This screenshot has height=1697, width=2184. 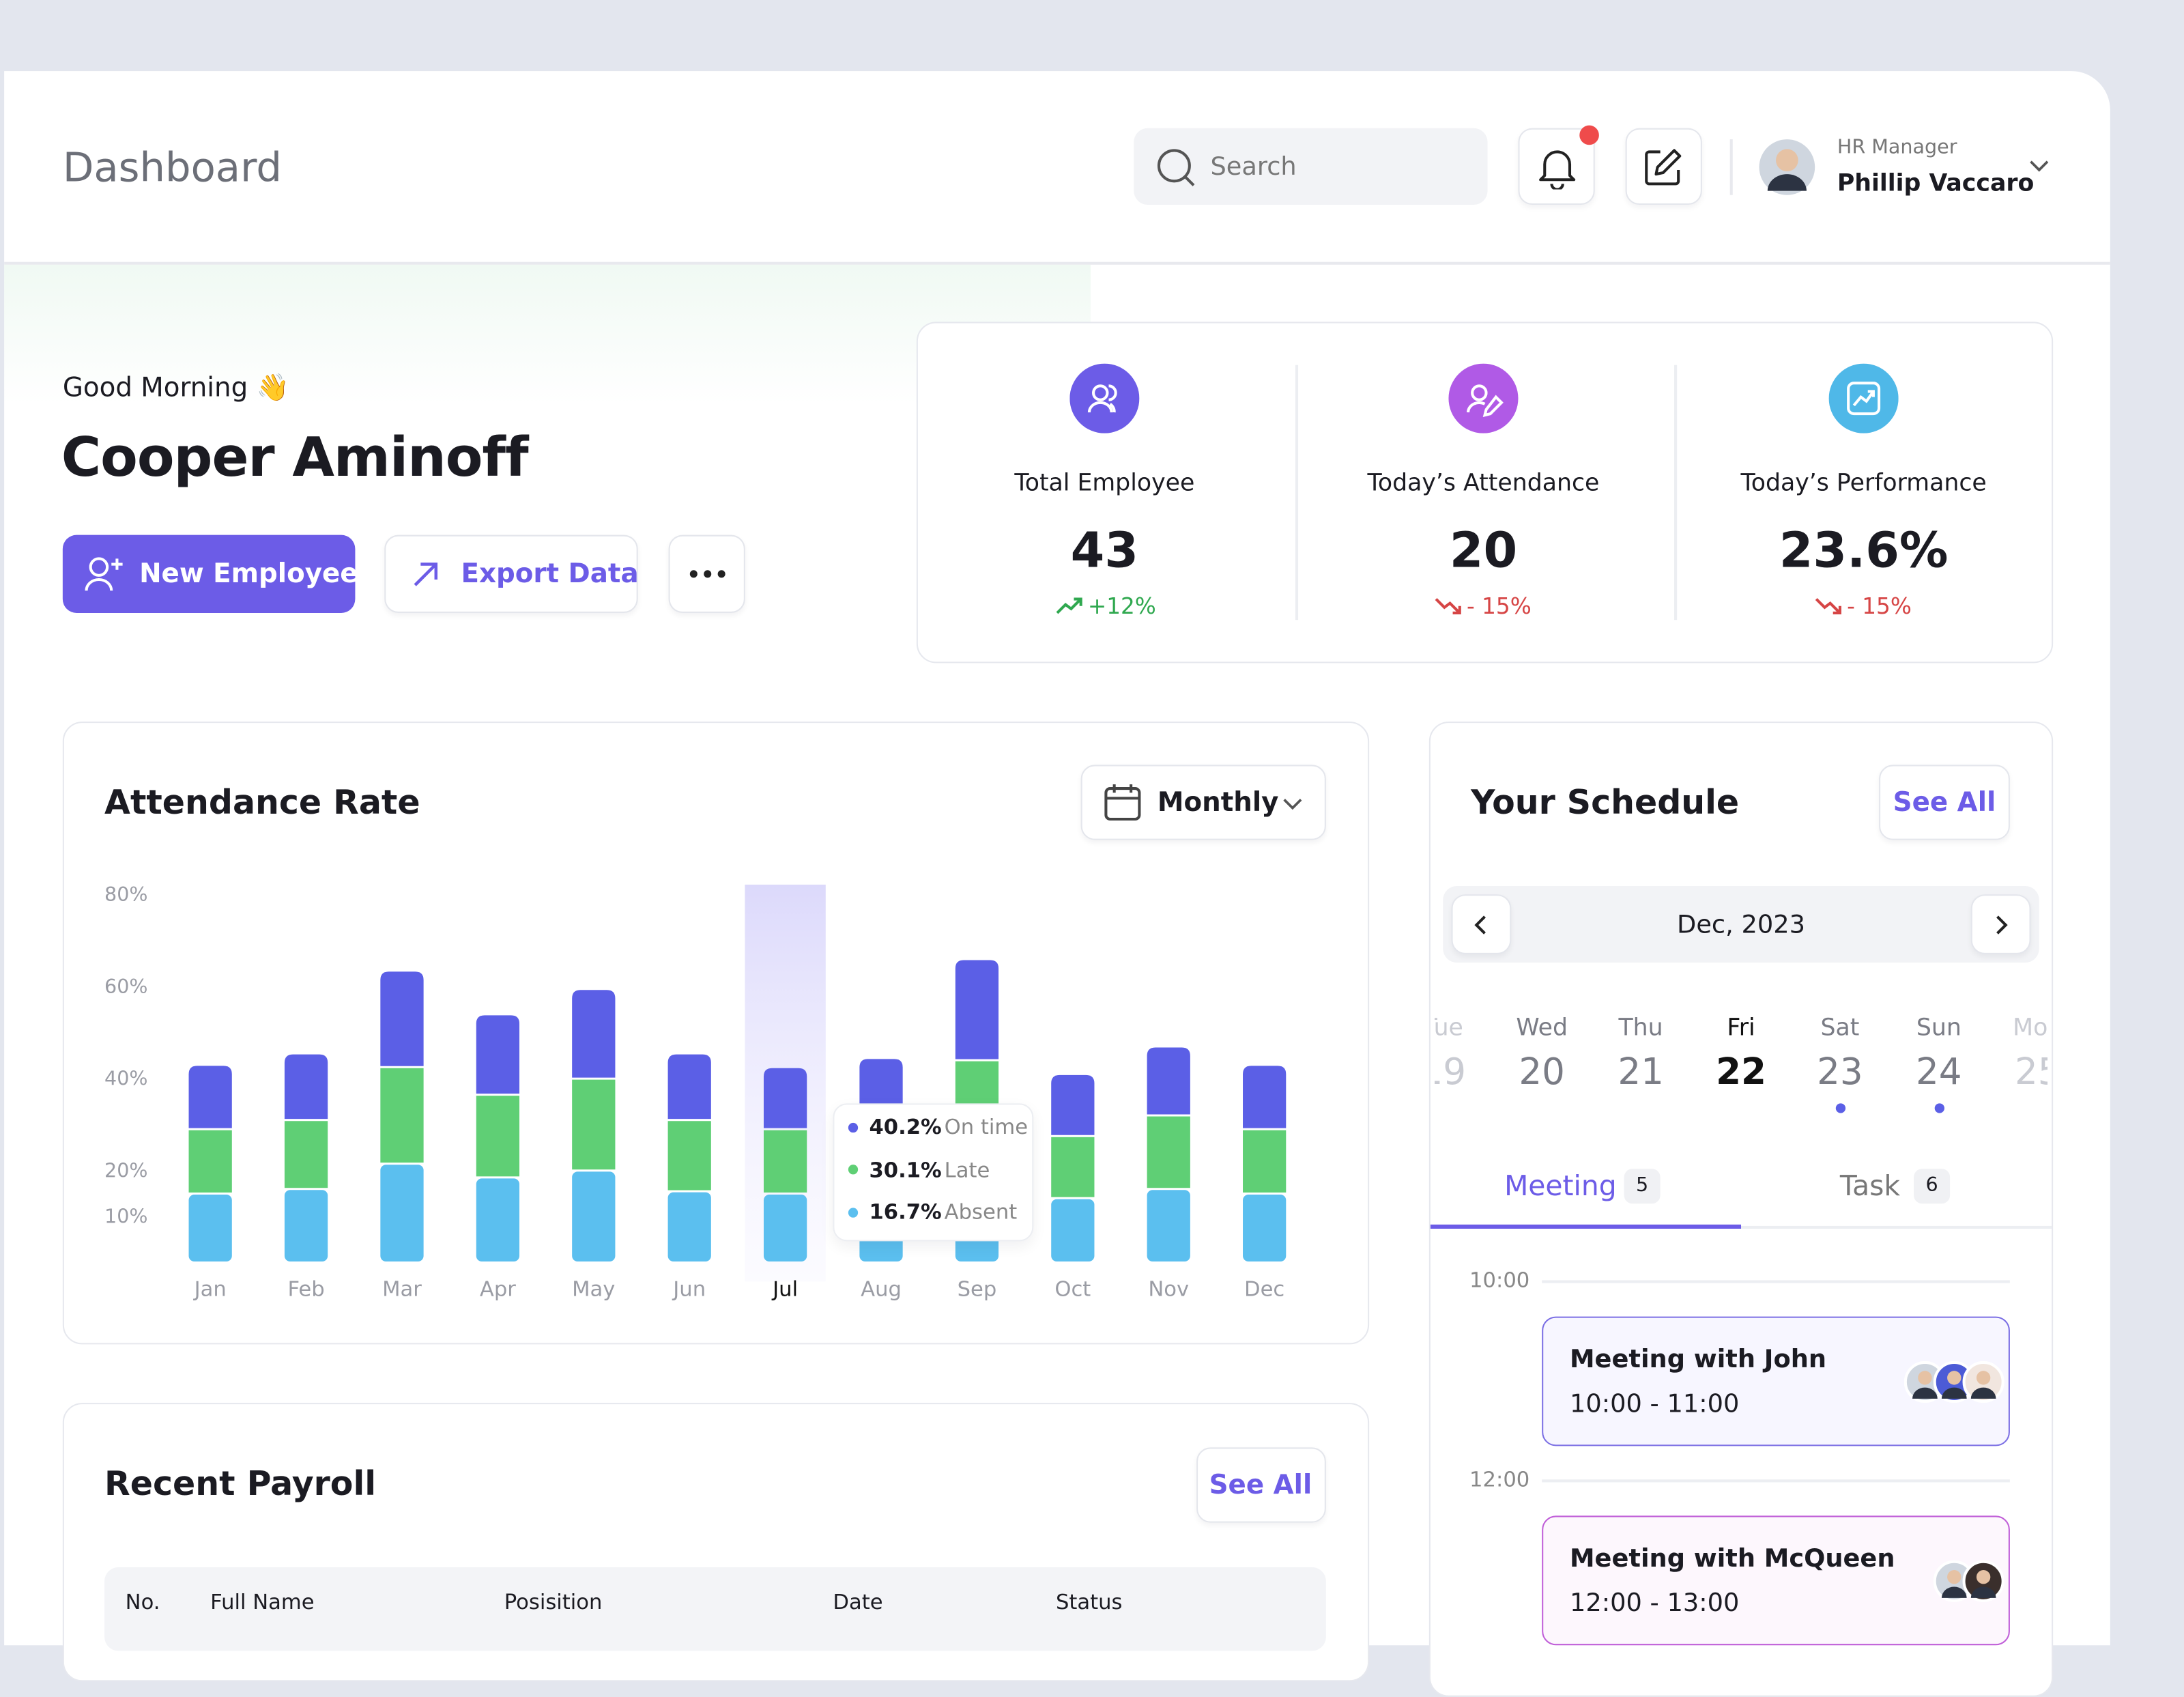 What do you see at coordinates (126, 1170) in the screenshot?
I see `y-tick-label: 20%` at bounding box center [126, 1170].